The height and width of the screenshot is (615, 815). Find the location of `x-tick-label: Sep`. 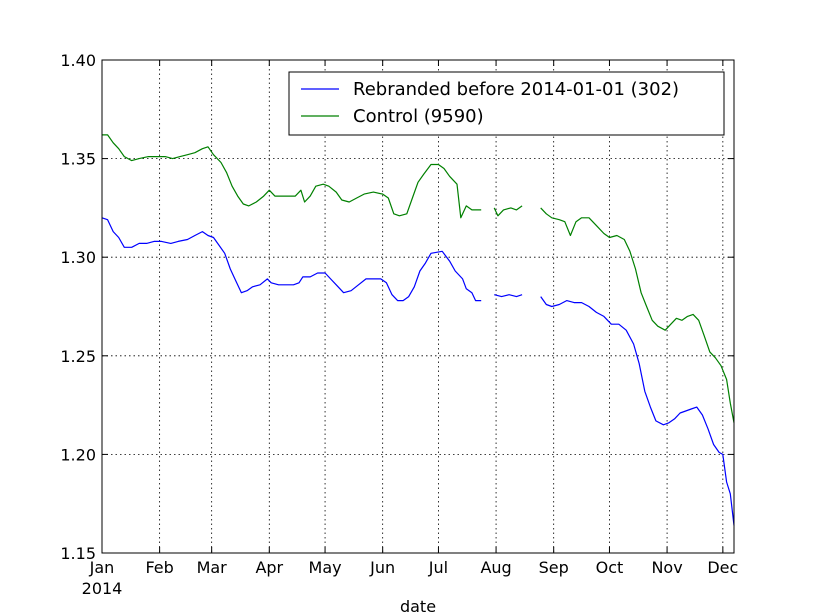

x-tick-label: Sep is located at coordinates (554, 567).